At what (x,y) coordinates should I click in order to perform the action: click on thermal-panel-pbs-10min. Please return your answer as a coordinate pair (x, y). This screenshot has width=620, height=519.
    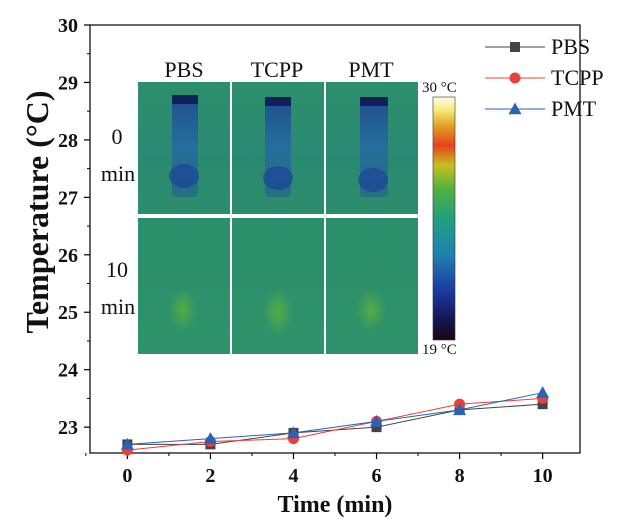
    Looking at the image, I should click on (184, 286).